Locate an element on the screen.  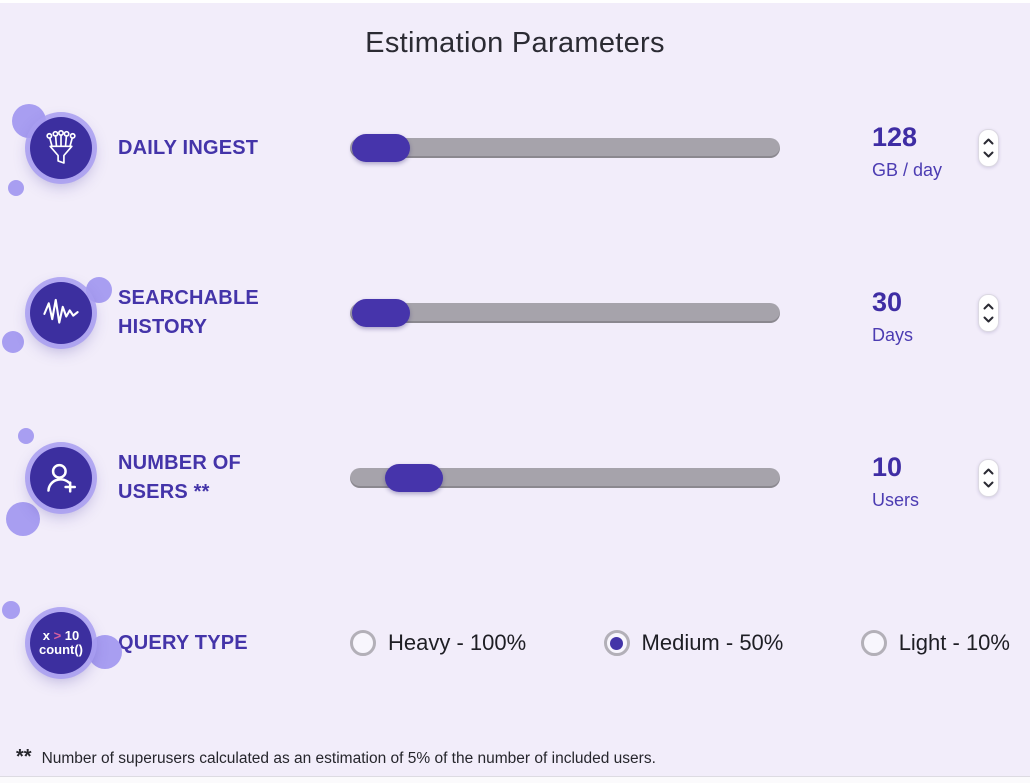
number-of-users-unit: Users is located at coordinates (896, 499).